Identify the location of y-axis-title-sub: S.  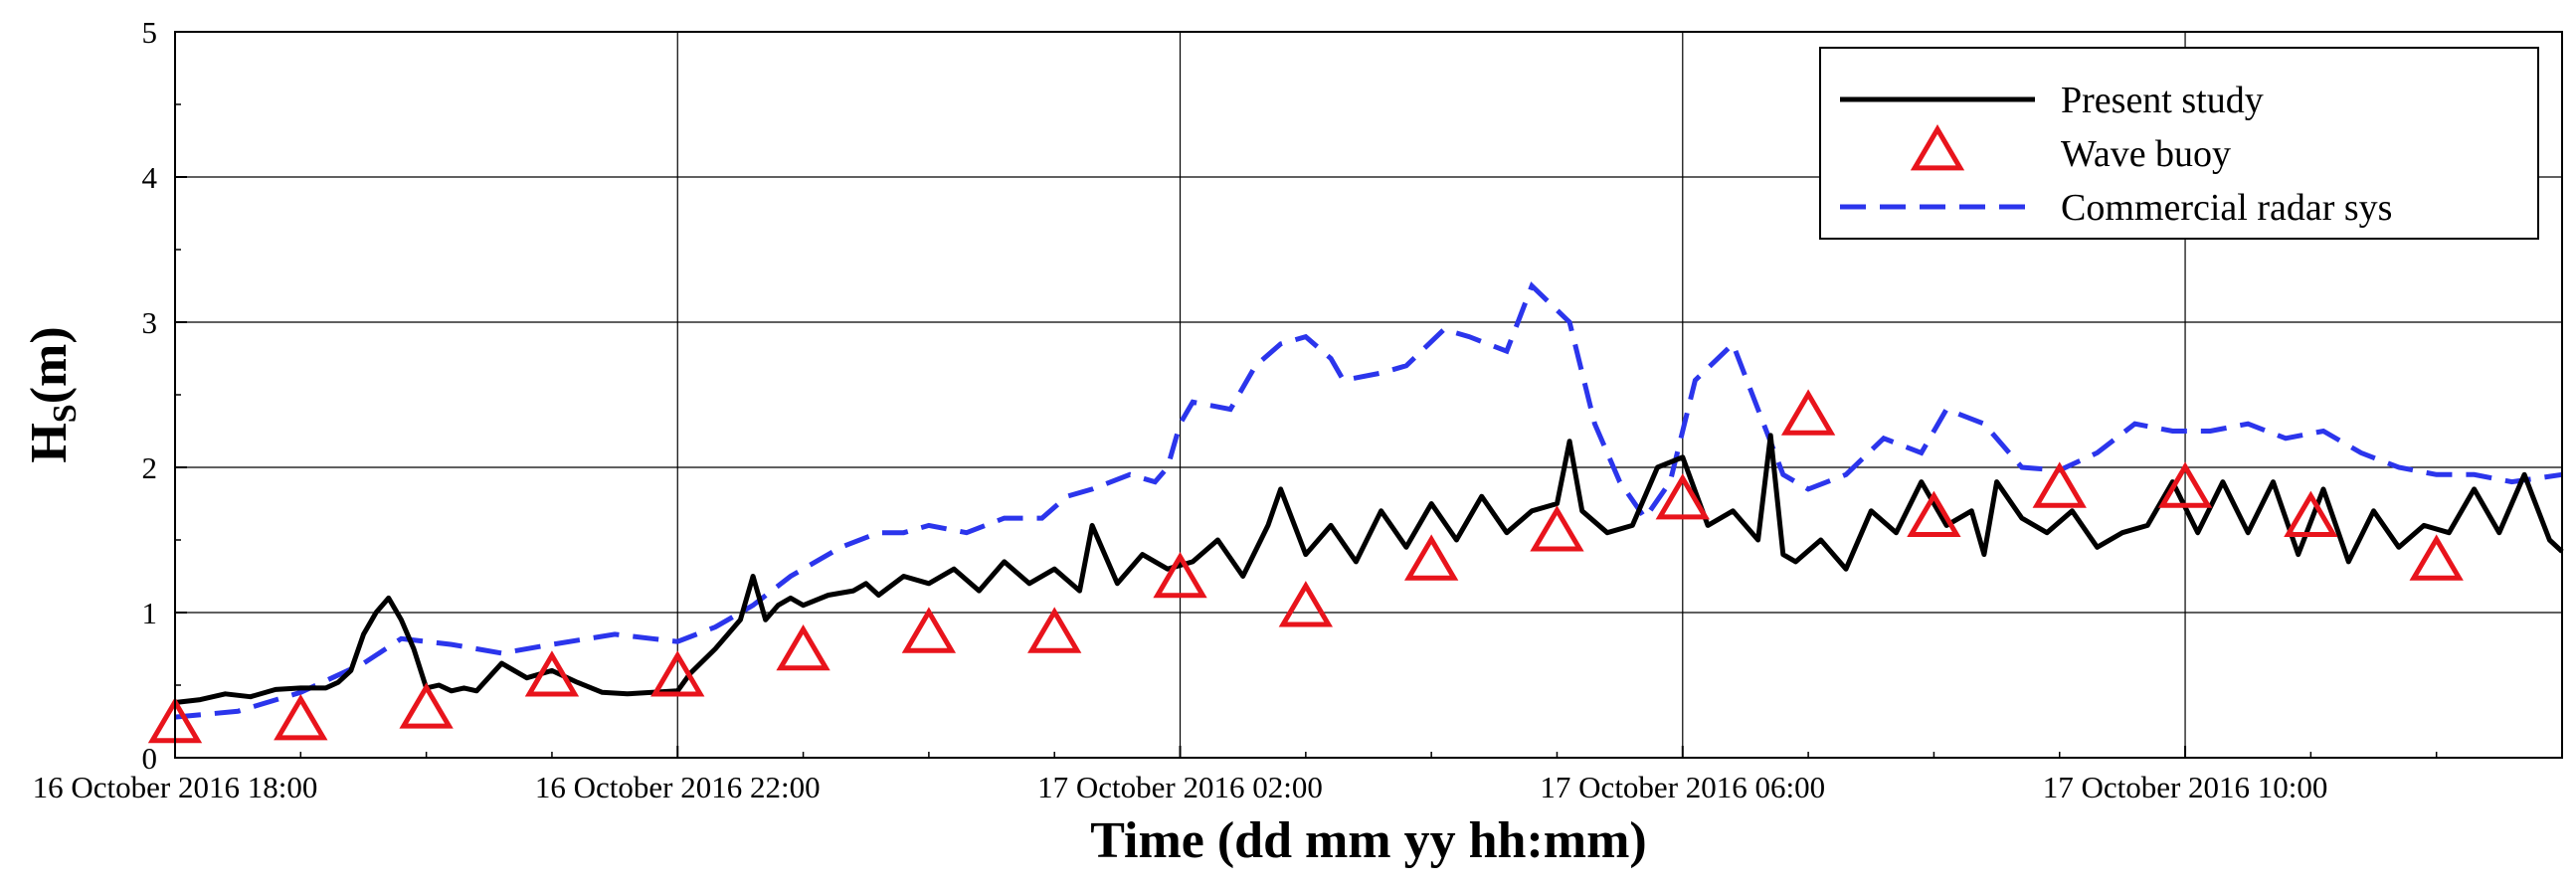
(65, 414).